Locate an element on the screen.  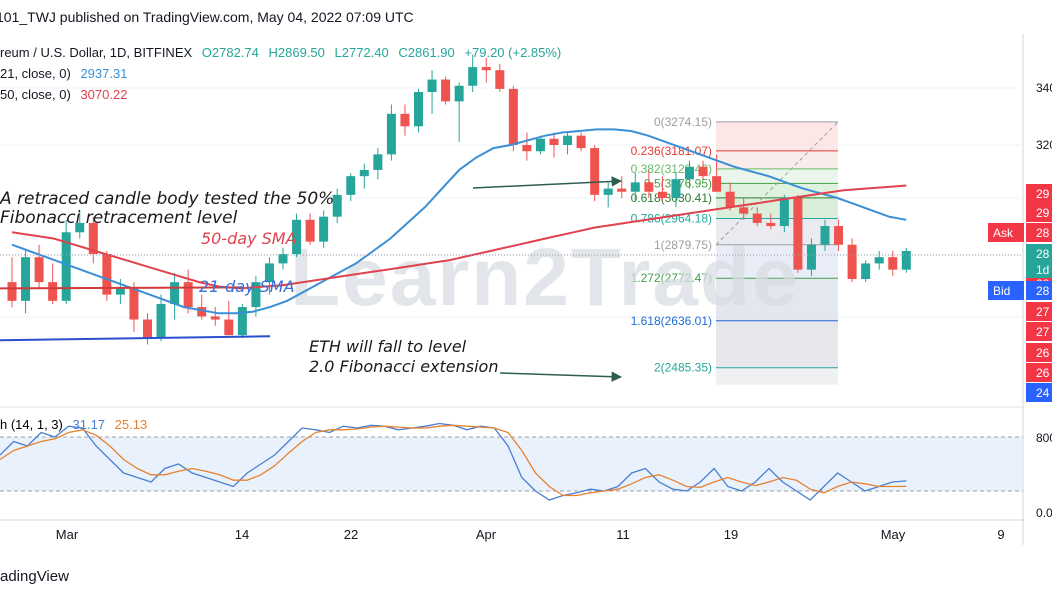
tradingview-brand: adingView is located at coordinates (34, 576).